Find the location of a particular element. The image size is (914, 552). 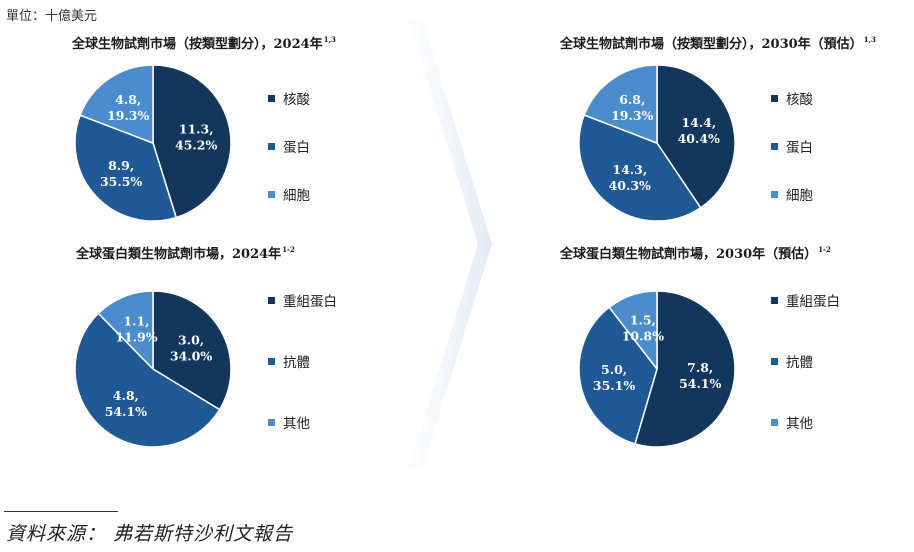

slice-value-label: 1.1, 11.9% is located at coordinates (136, 329).